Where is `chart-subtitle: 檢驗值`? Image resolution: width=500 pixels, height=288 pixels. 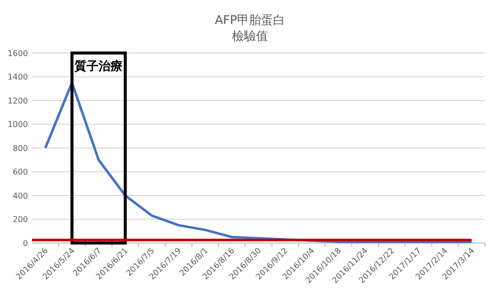 chart-subtitle: 檢驗值 is located at coordinates (250, 36).